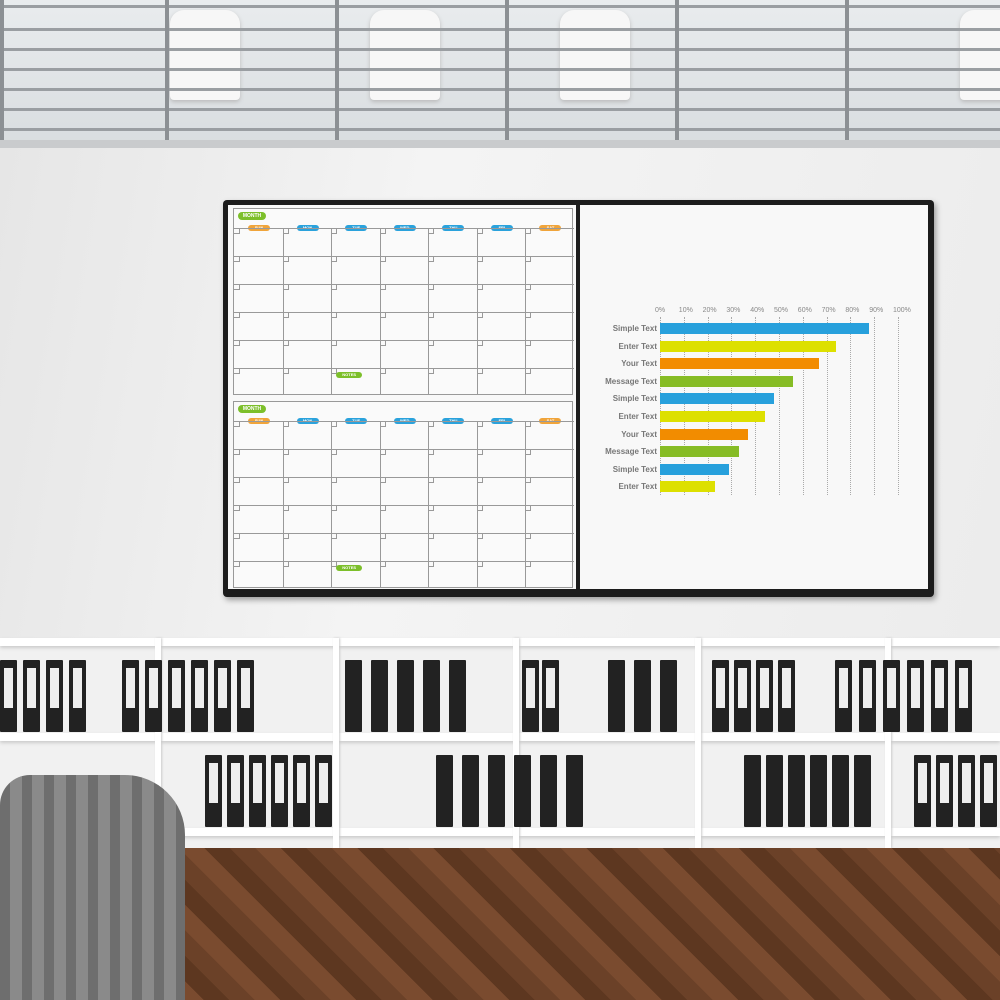  Describe the element at coordinates (92, 887) in the screenshot. I see `sofa` at that location.